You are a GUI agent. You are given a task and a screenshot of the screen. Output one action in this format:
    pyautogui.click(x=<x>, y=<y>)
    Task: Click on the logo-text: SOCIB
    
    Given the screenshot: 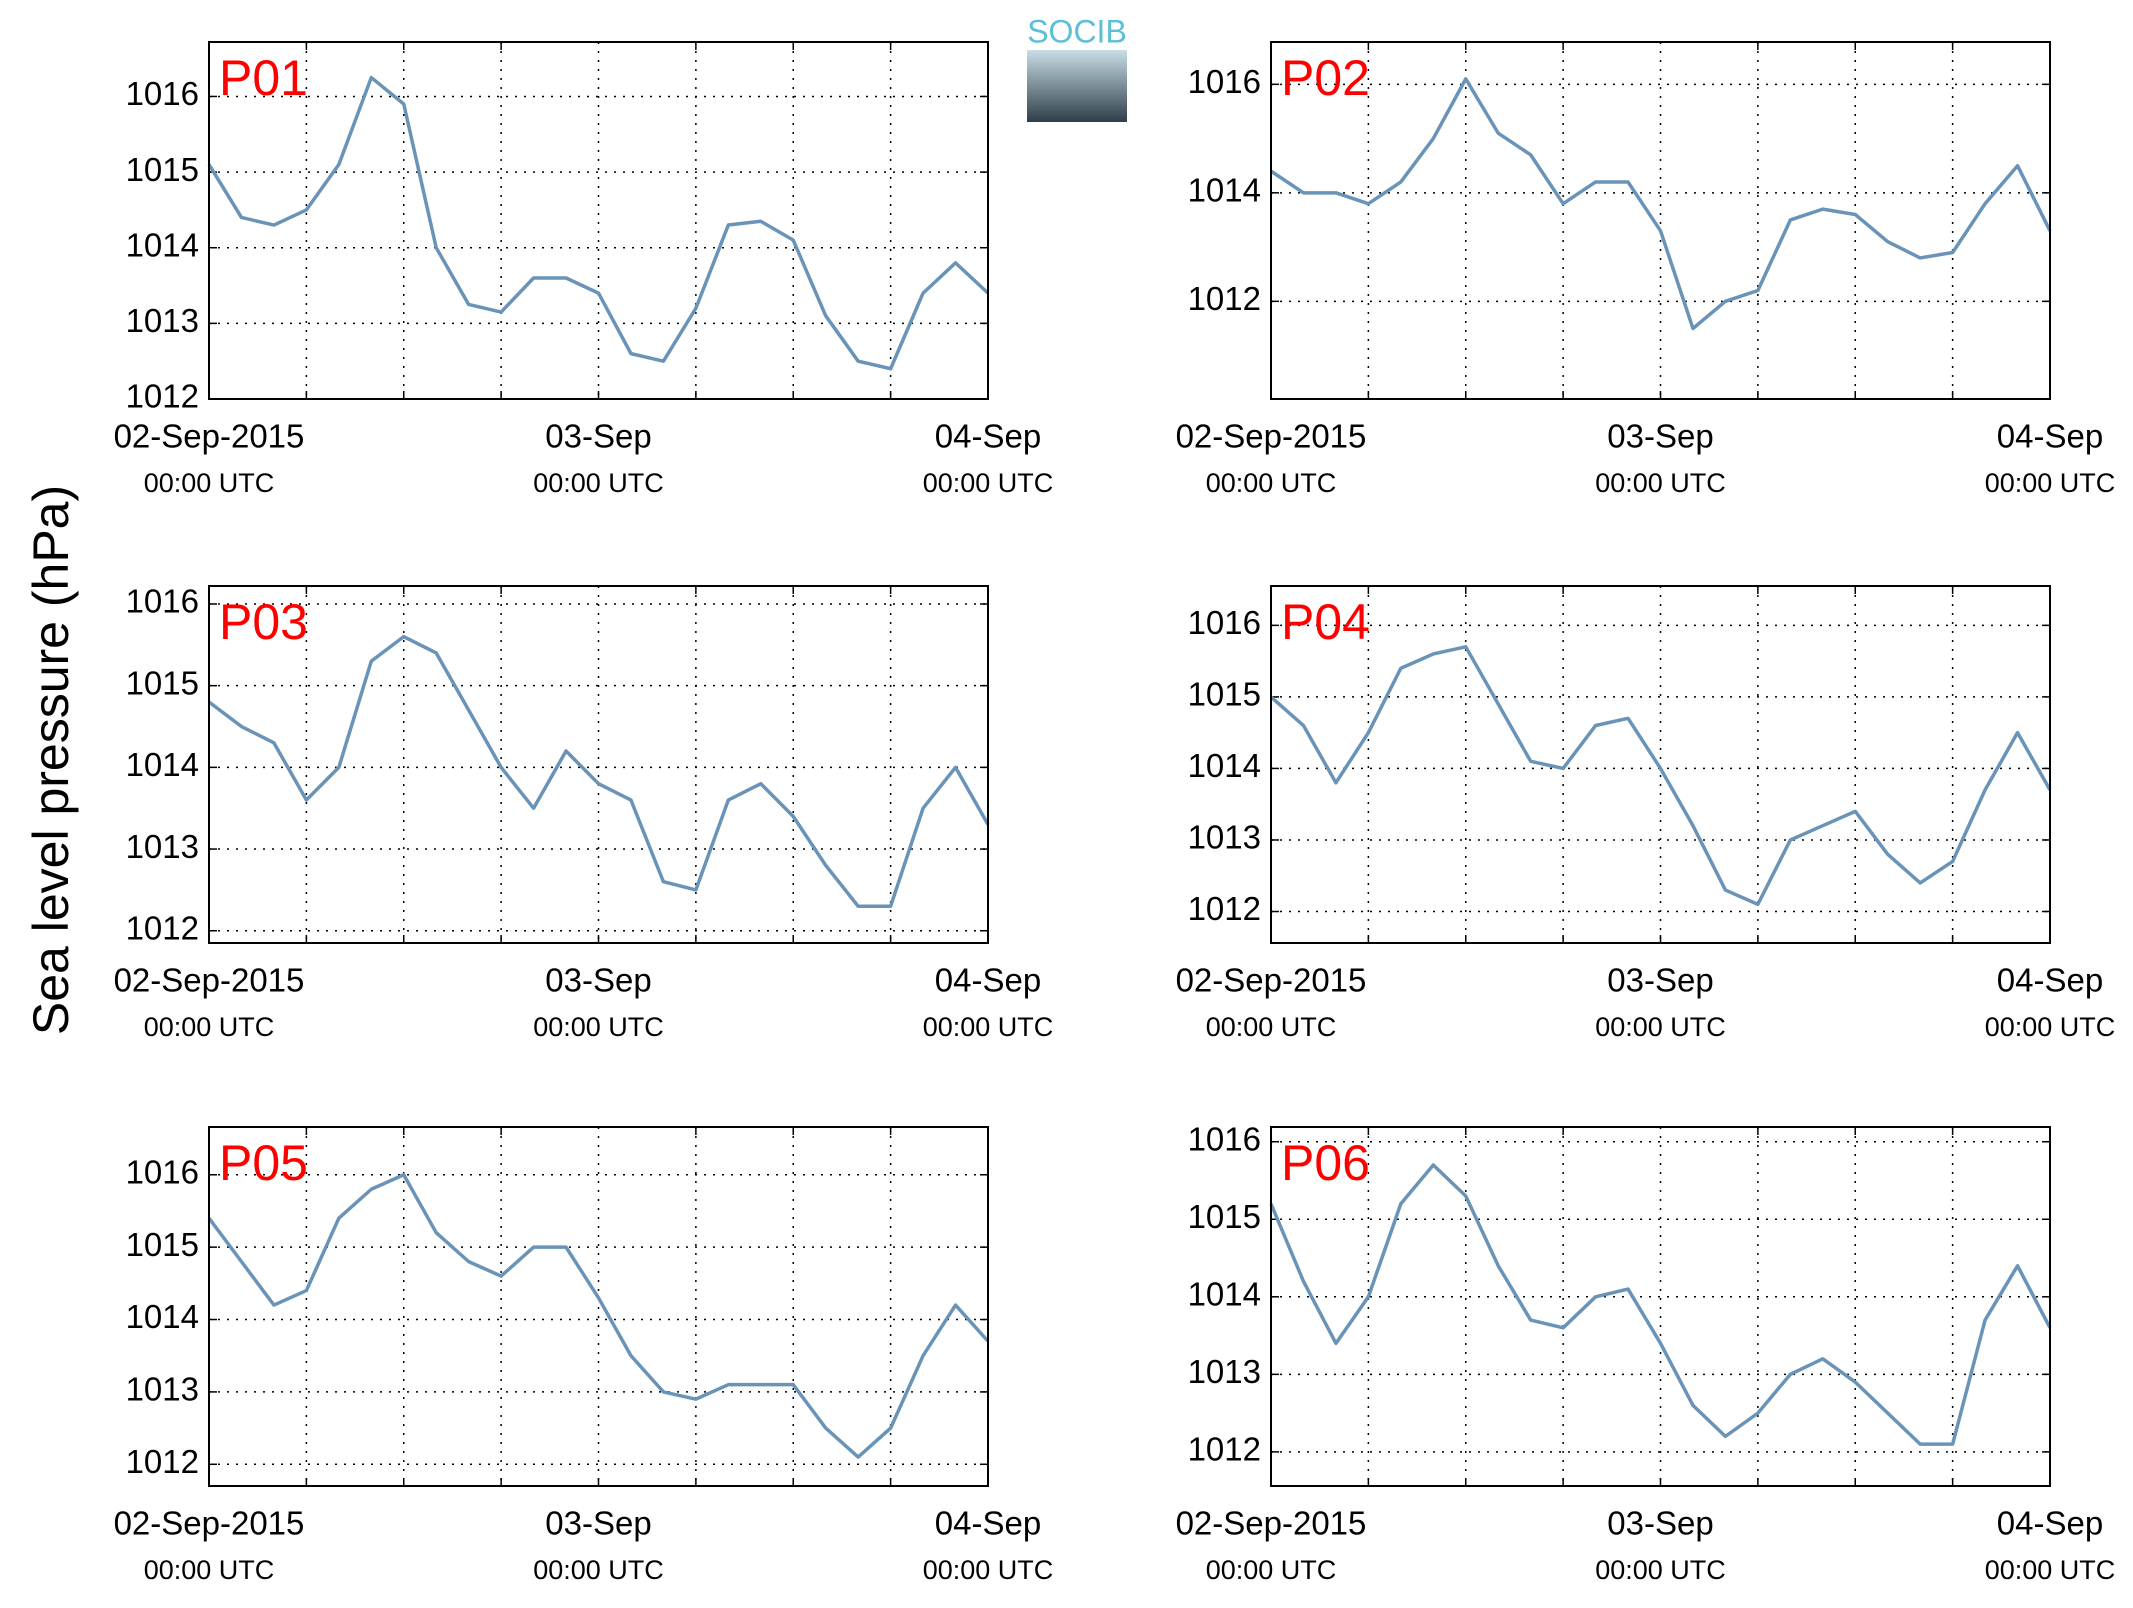 What is the action you would take?
    pyautogui.click(x=1077, y=31)
    